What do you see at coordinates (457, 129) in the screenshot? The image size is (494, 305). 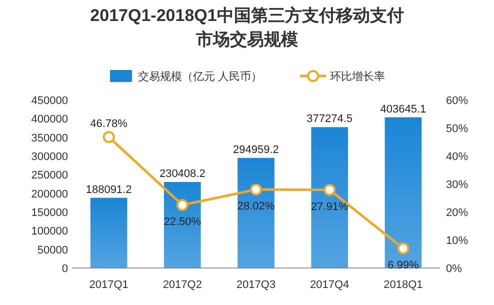 I see `y2-tick-label: 50%` at bounding box center [457, 129].